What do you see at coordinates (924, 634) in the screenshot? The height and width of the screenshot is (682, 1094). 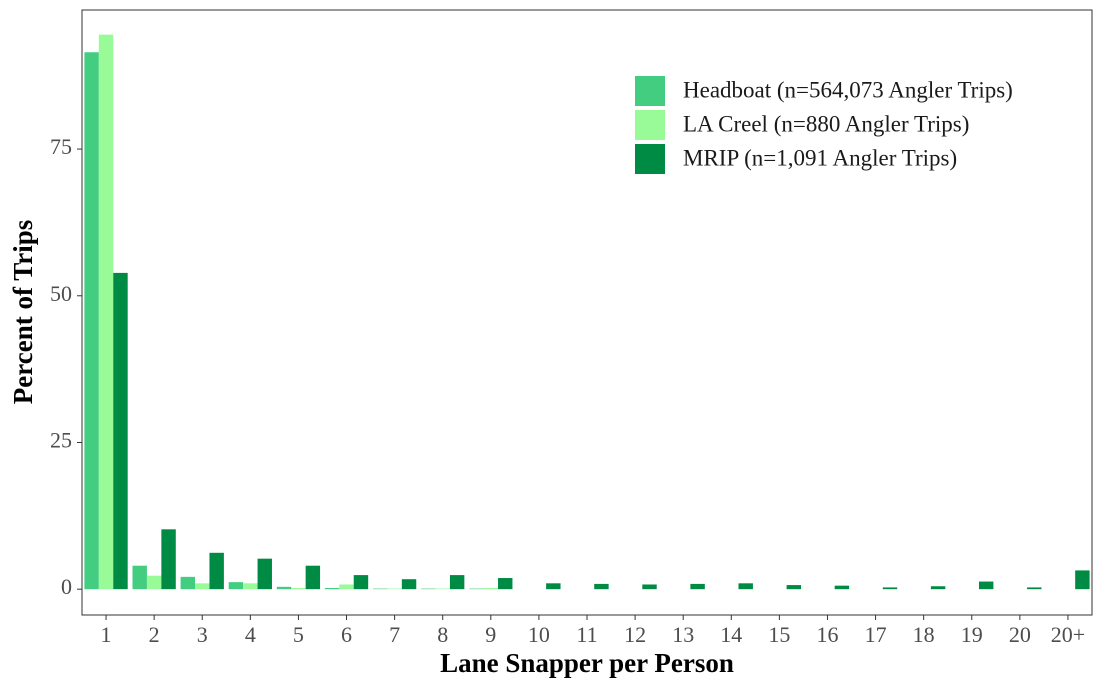 I see `x-tick-label: 18` at bounding box center [924, 634].